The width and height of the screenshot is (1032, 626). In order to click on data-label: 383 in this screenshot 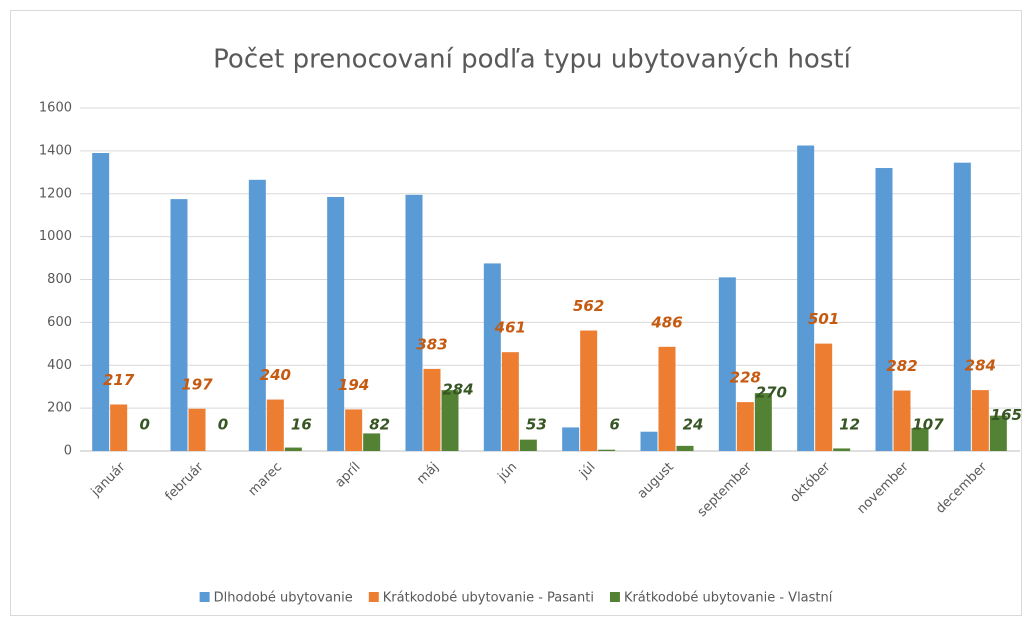, I will do `click(431, 344)`.